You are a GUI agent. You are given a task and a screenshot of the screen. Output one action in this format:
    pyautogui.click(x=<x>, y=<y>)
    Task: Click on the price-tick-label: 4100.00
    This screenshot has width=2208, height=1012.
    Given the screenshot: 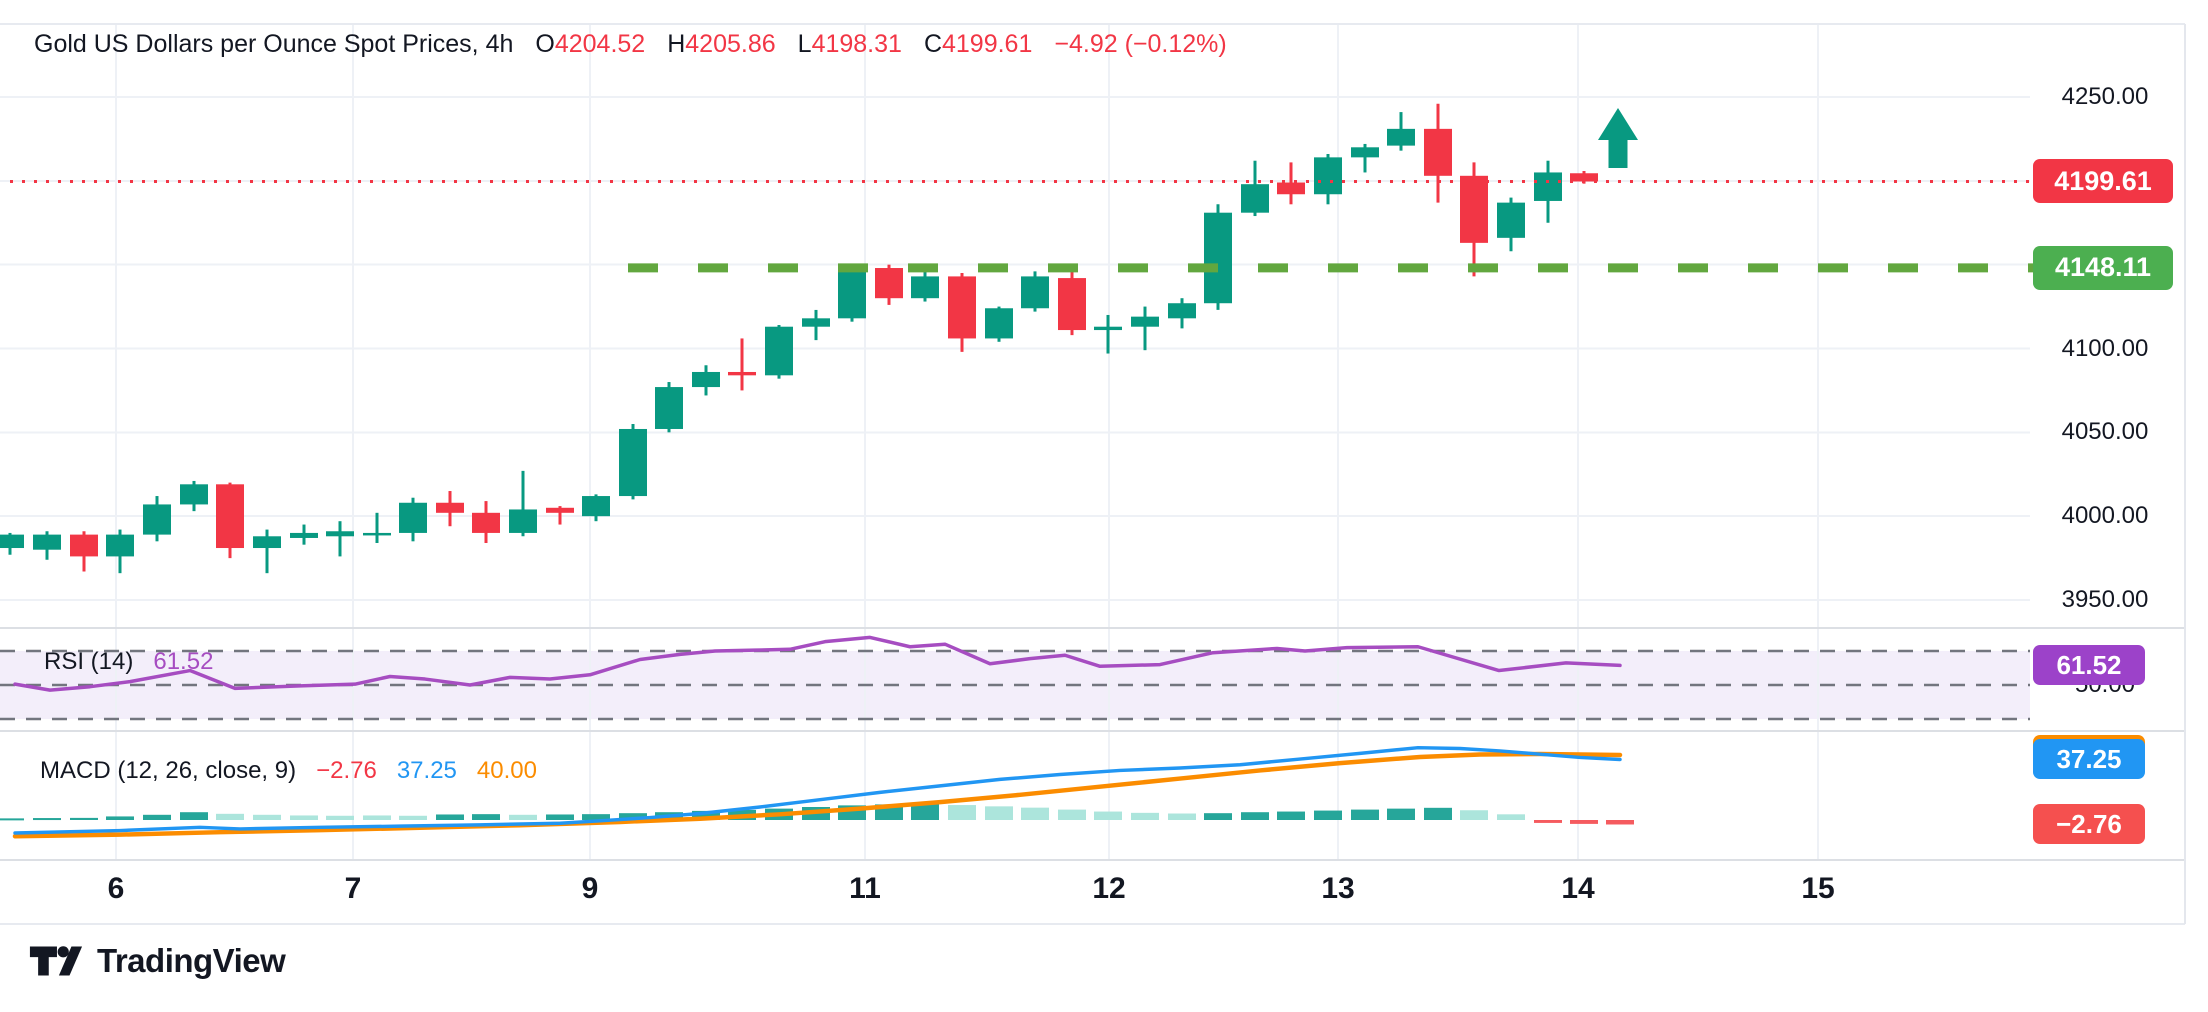 What is the action you would take?
    pyautogui.click(x=2105, y=348)
    